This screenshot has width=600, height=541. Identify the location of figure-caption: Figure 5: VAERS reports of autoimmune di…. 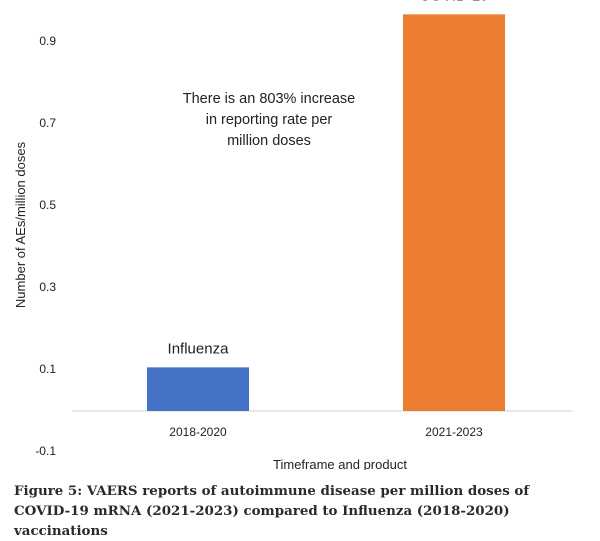
(272, 511).